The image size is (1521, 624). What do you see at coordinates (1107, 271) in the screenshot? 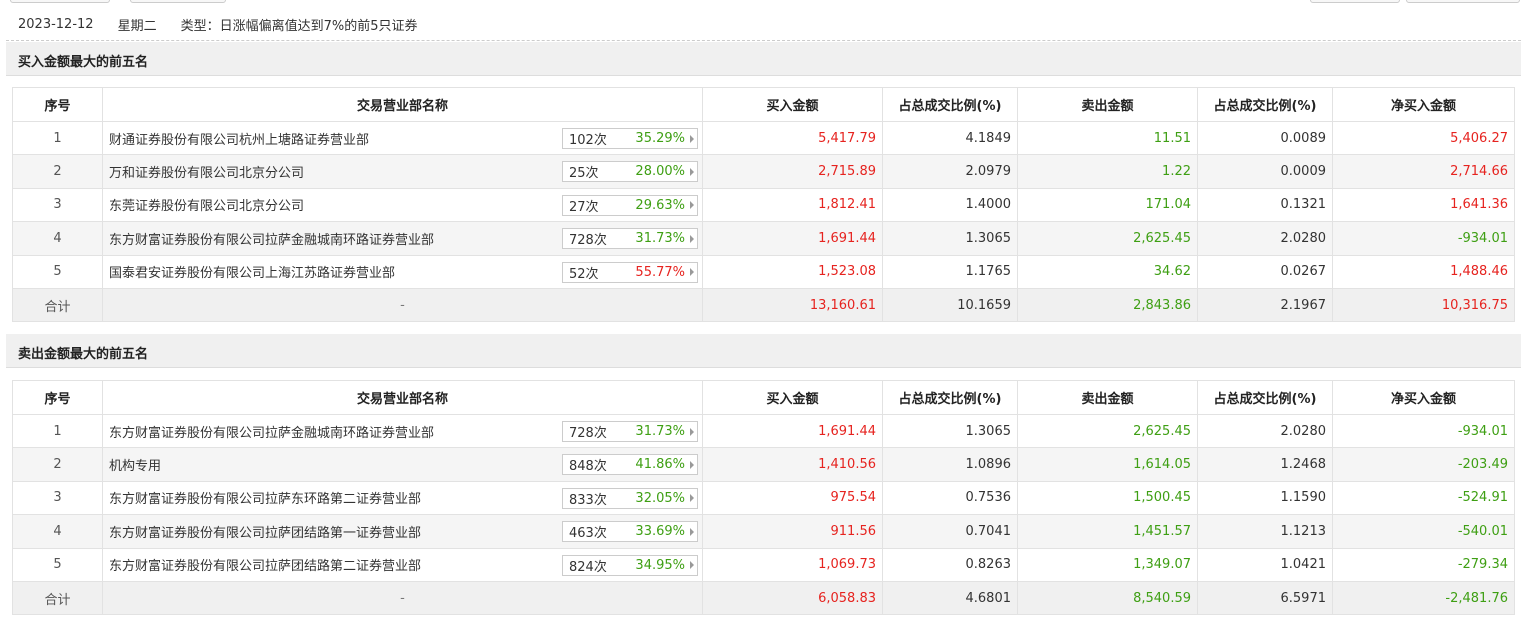
I see `sell-amount: 34.62` at bounding box center [1107, 271].